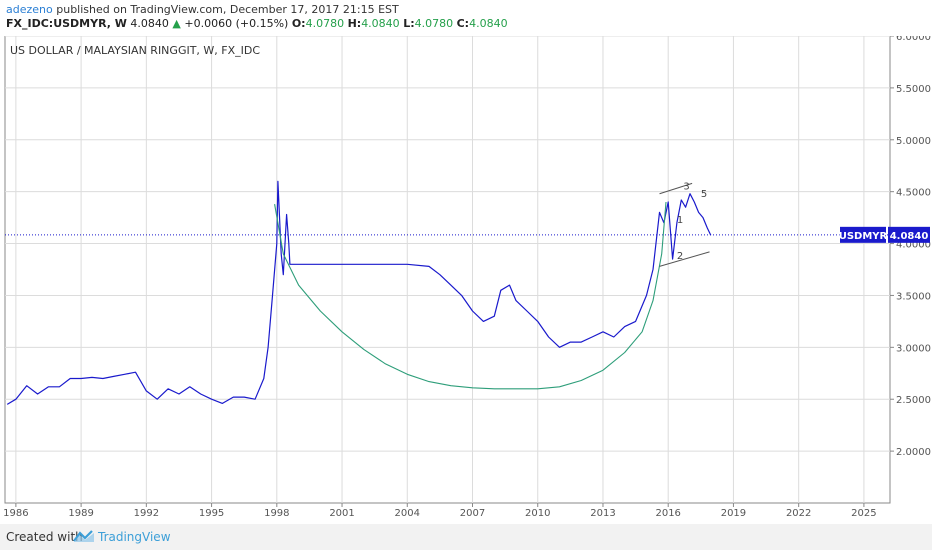 This screenshot has height=550, width=932. Describe the element at coordinates (680, 220) in the screenshot. I see `wave-label: 1` at that location.